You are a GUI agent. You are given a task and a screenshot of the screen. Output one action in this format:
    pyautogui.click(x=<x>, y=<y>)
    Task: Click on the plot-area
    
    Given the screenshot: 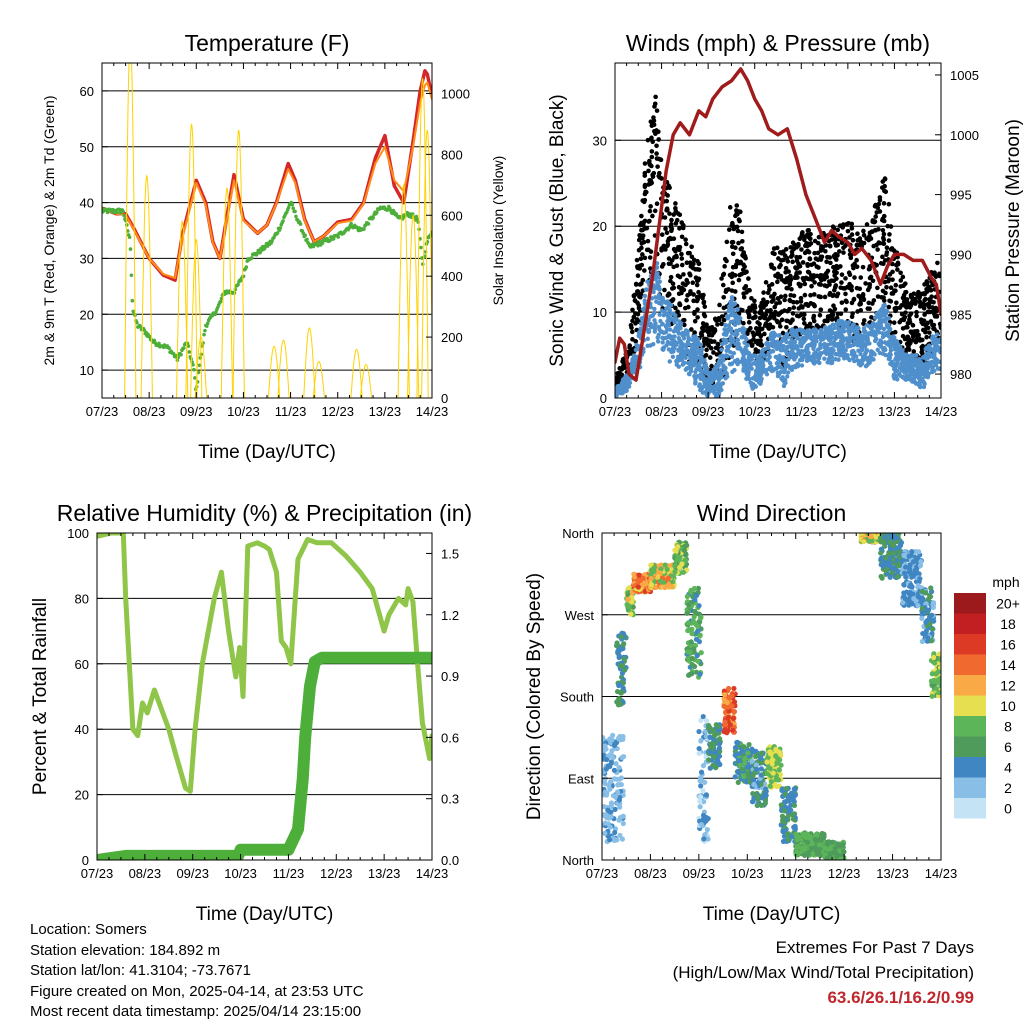 What is the action you would take?
    pyautogui.click(x=267, y=230)
    